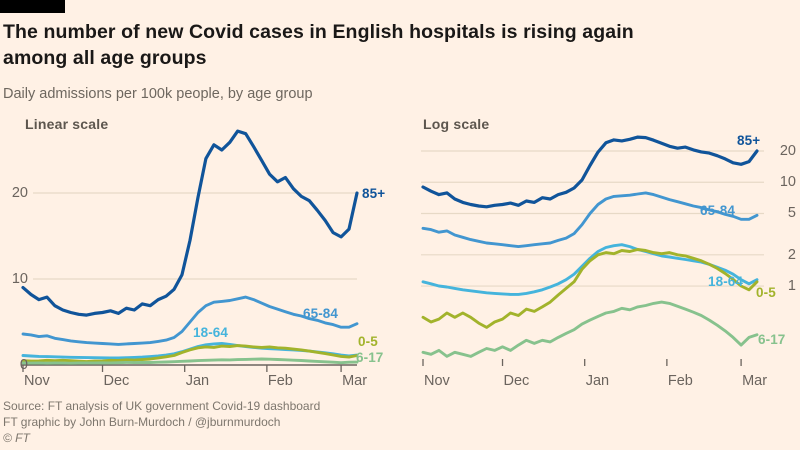 The height and width of the screenshot is (450, 800). I want to click on line-65-84-linear, so click(190, 320).